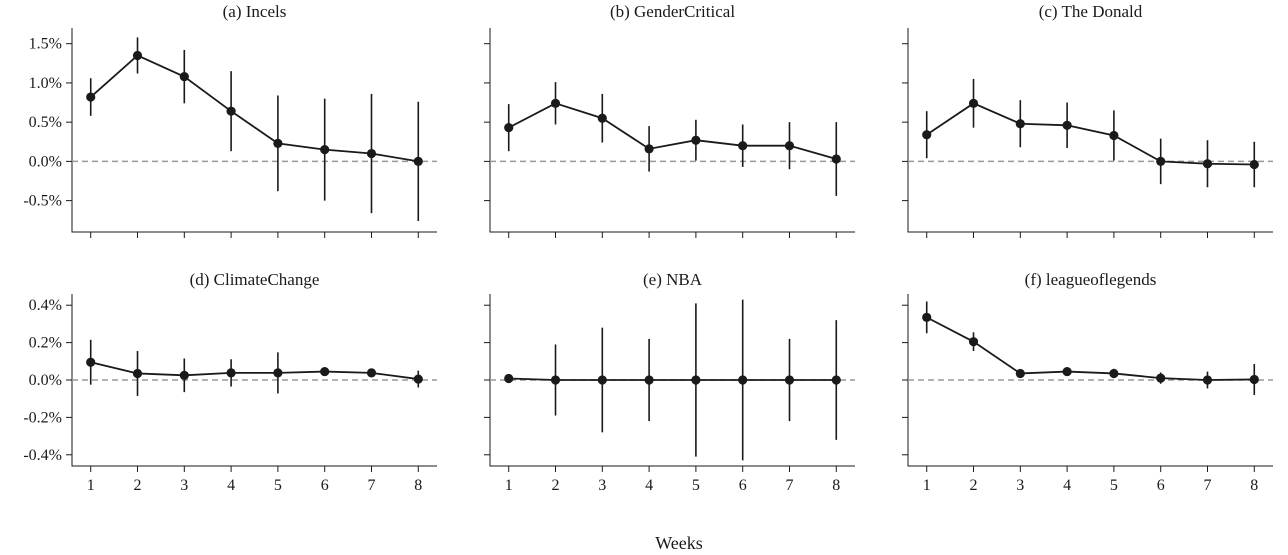 The height and width of the screenshot is (555, 1288). Describe the element at coordinates (255, 279) in the screenshot. I see `panel-title: (d) ClimateChange` at that location.